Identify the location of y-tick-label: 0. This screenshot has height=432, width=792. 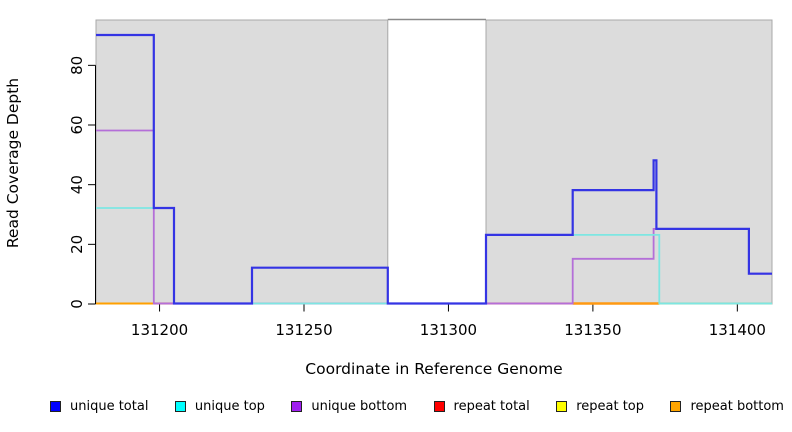
(77, 304).